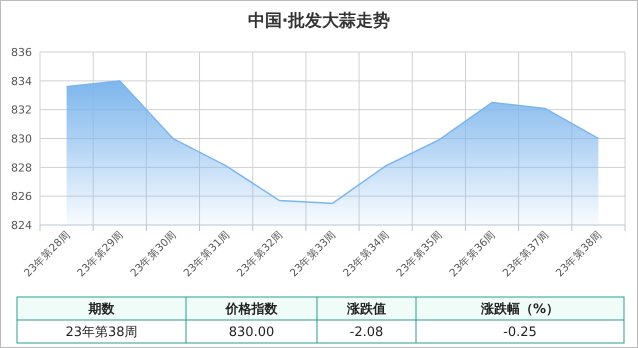 The height and width of the screenshot is (348, 638). Describe the element at coordinates (101, 332) in the screenshot. I see `text: 23年第38周` at that location.